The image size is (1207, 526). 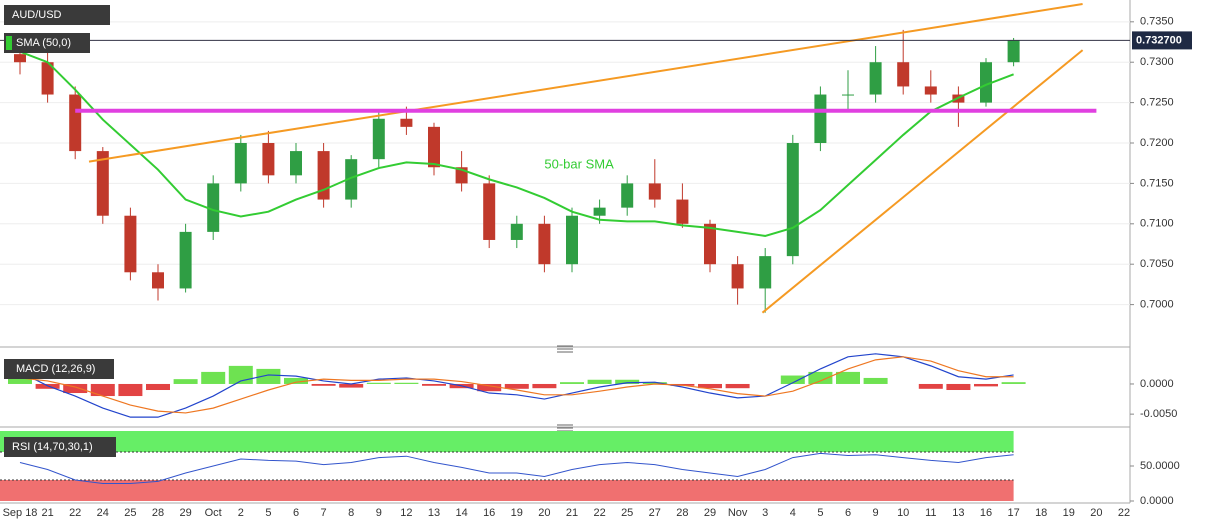 What do you see at coordinates (507, 490) in the screenshot?
I see `oversold-band` at bounding box center [507, 490].